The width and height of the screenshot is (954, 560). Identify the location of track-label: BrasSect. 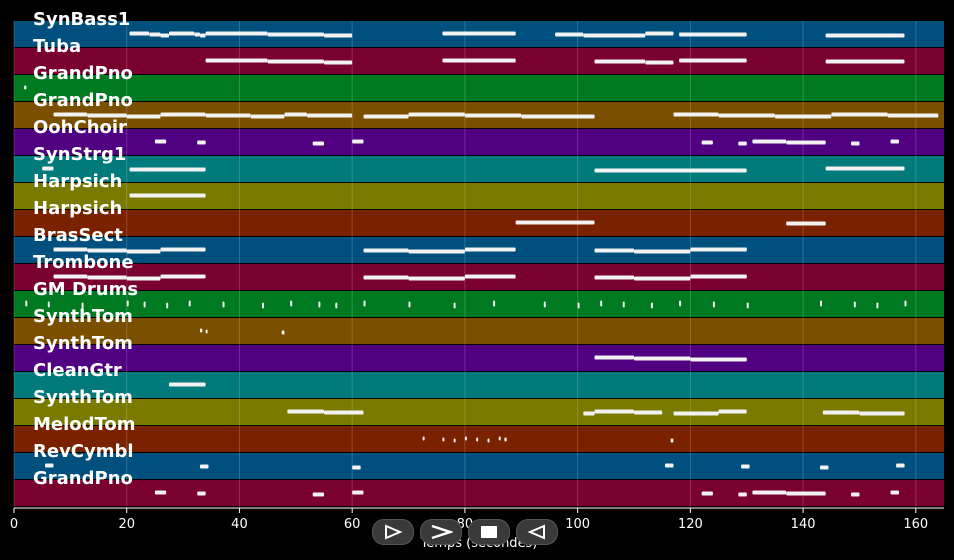
(78, 235).